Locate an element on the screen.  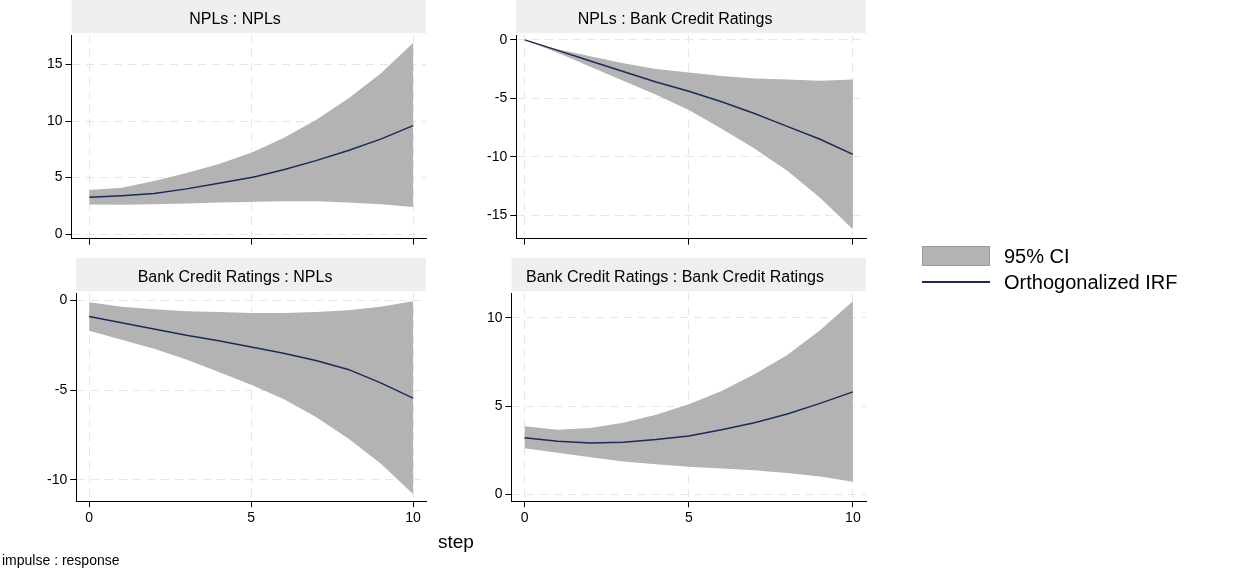
legend-label: Orthogonalized IRF is located at coordinates (1091, 282).